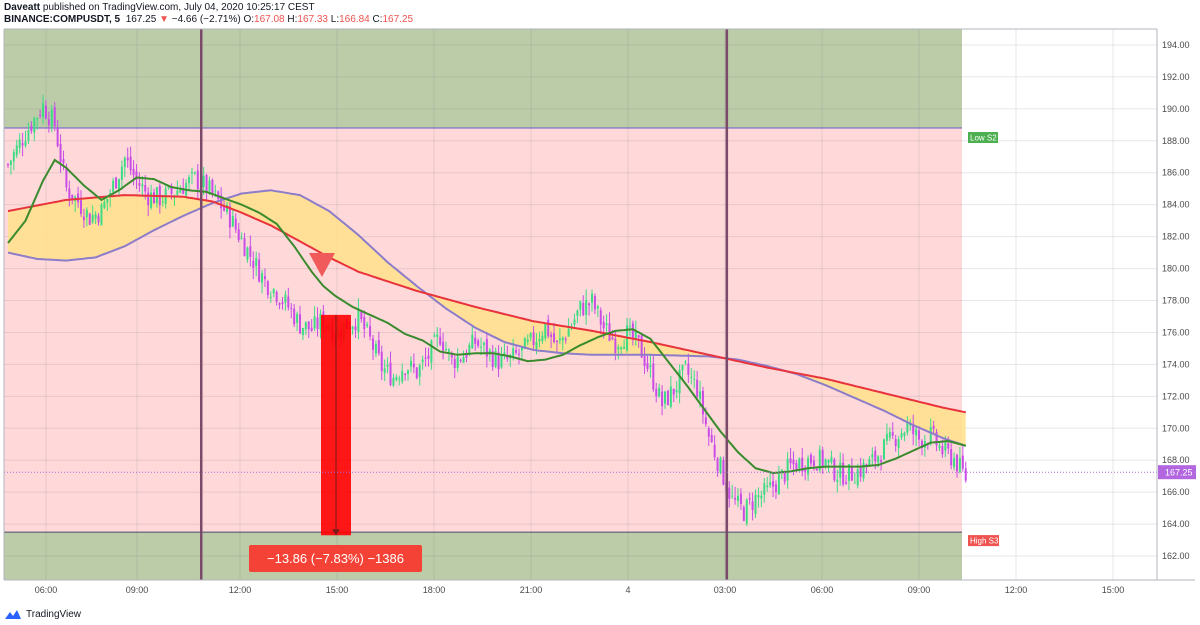  What do you see at coordinates (141, 19) in the screenshot?
I see `last-price: 167.25` at bounding box center [141, 19].